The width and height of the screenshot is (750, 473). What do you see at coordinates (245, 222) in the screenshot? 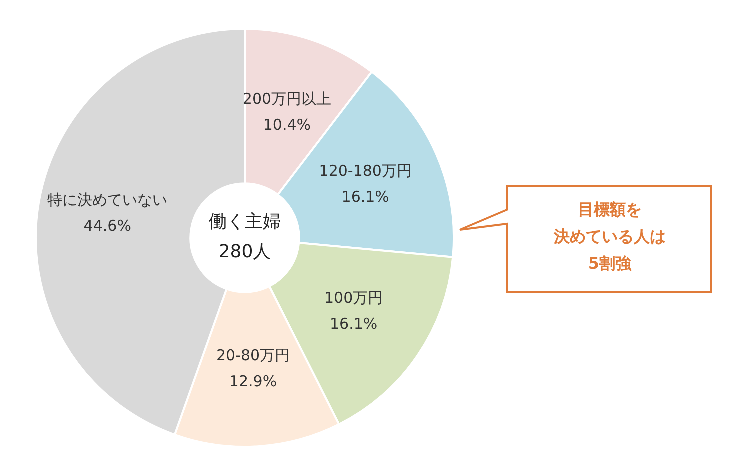
I see `text: 働く主婦` at bounding box center [245, 222].